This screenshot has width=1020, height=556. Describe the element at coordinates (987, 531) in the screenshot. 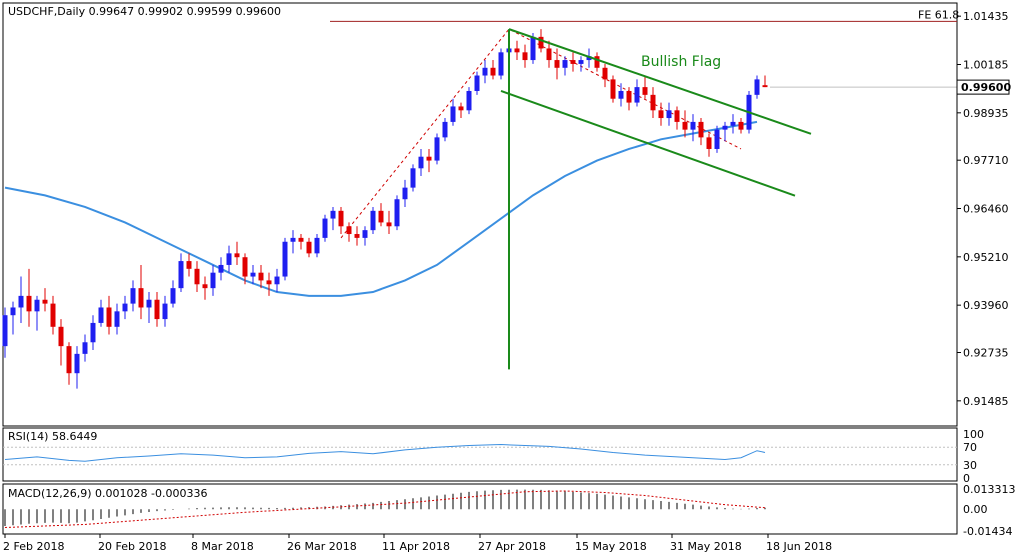

I see `macd-tick-label: -0.01434` at that location.